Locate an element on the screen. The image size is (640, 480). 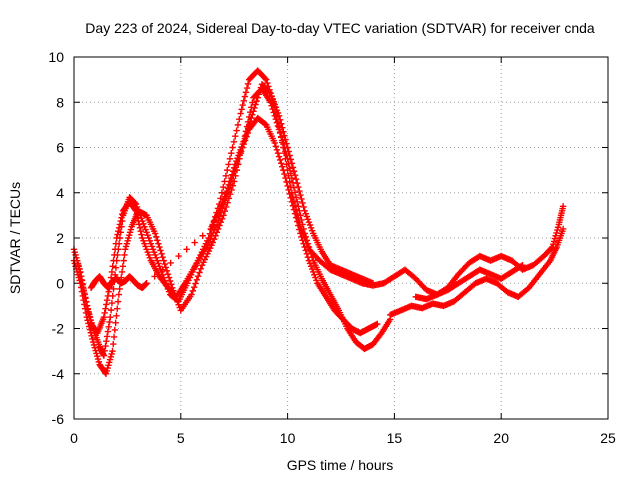
x-tick-label: 15 is located at coordinates (395, 438).